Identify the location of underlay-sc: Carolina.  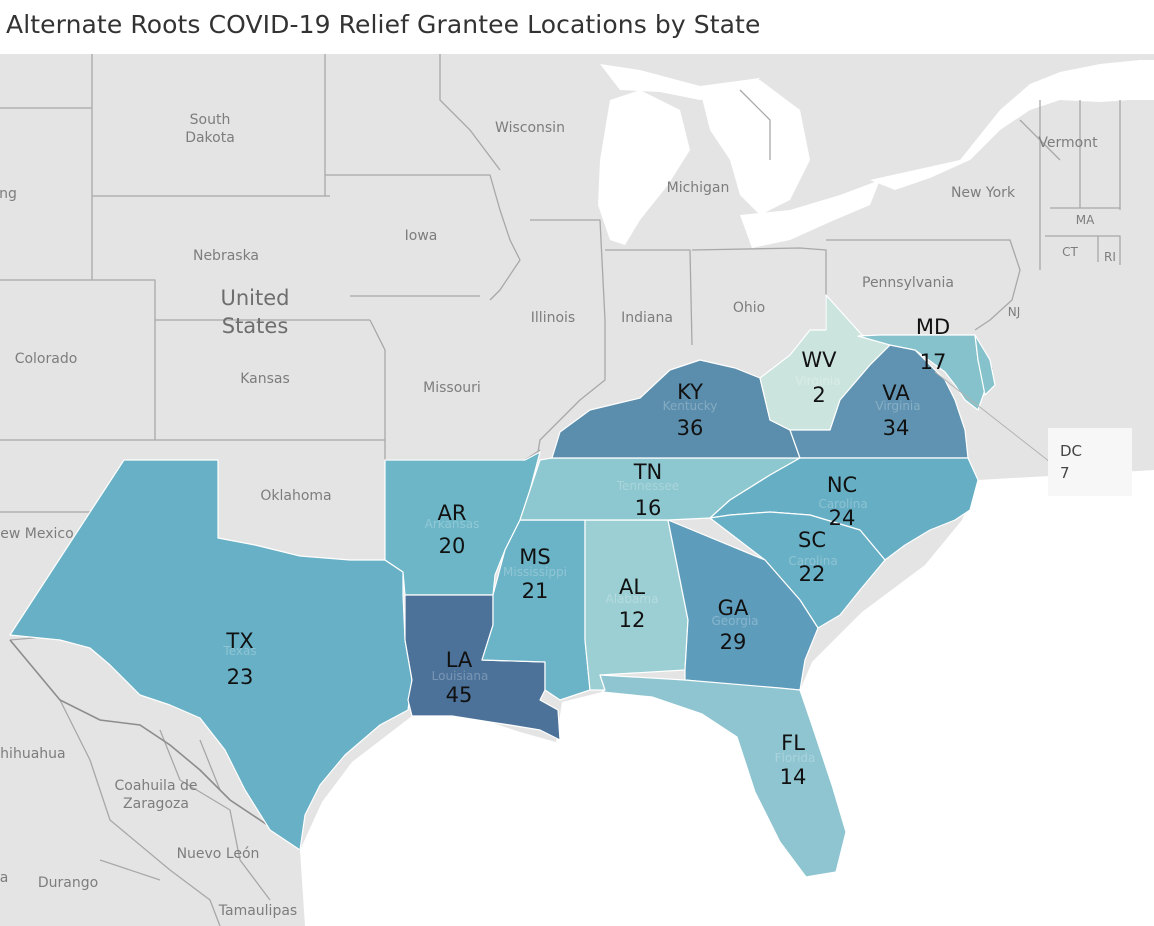
(812, 561).